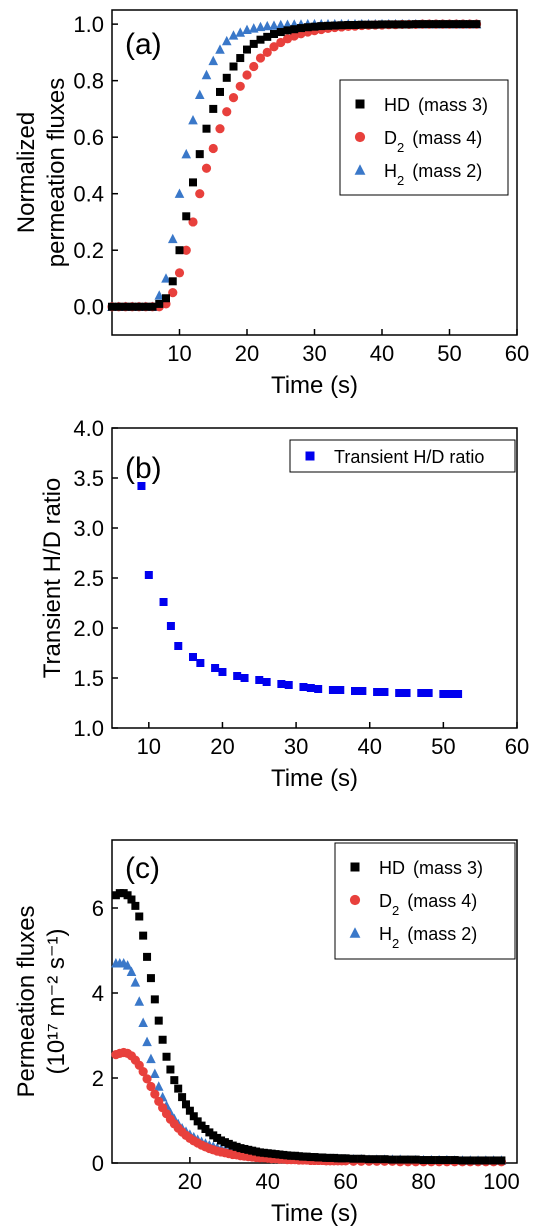 The image size is (542, 1229). I want to click on legend-label: H2 (mass 2), so click(428, 937).